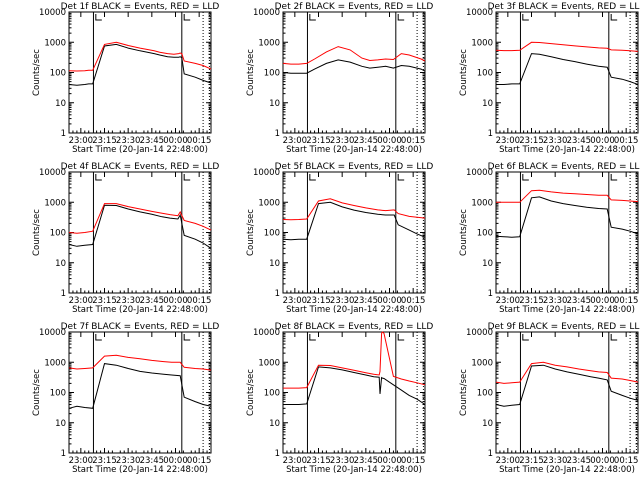 This screenshot has width=640, height=480. I want to click on panel-title: Det 5f BLACK = Events, RED = LLD, so click(354, 167).